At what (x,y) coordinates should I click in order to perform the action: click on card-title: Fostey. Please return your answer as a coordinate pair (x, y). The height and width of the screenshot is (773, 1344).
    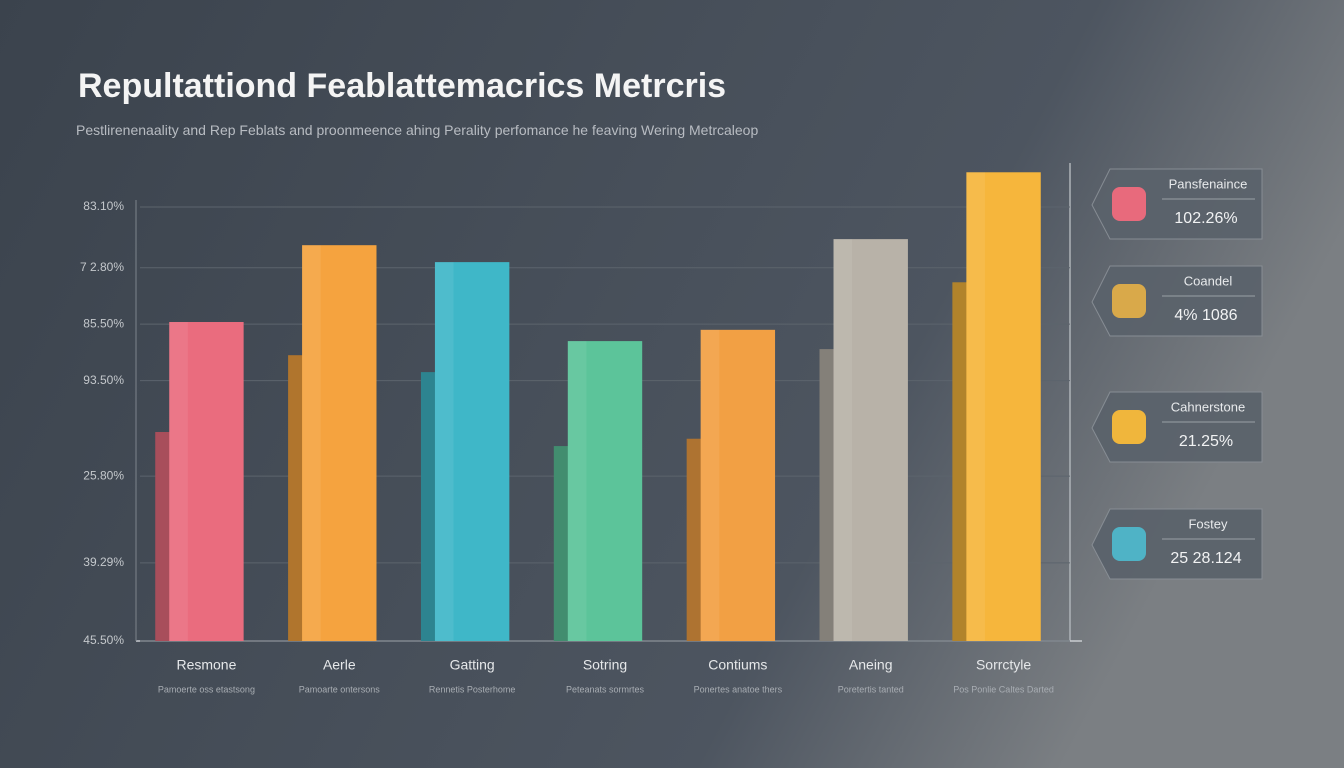
    Looking at the image, I should click on (1208, 523).